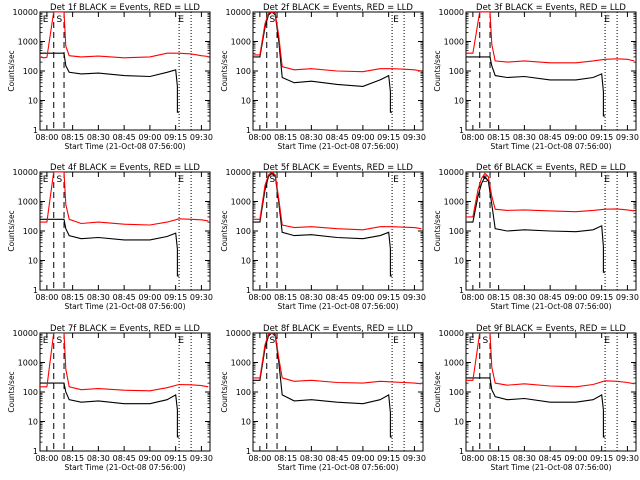 This screenshot has height=480, width=640. What do you see at coordinates (338, 168) in the screenshot?
I see `panel-title: Det 5f BLACK = Events, RED = LLD` at bounding box center [338, 168].